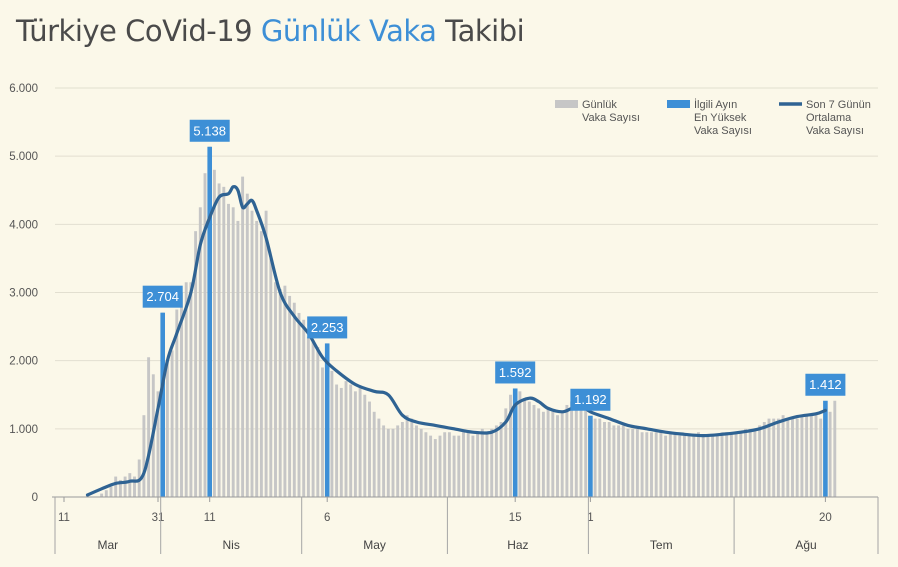 The height and width of the screenshot is (567, 898). I want to click on y-tick-label: 6.000, so click(23, 89).